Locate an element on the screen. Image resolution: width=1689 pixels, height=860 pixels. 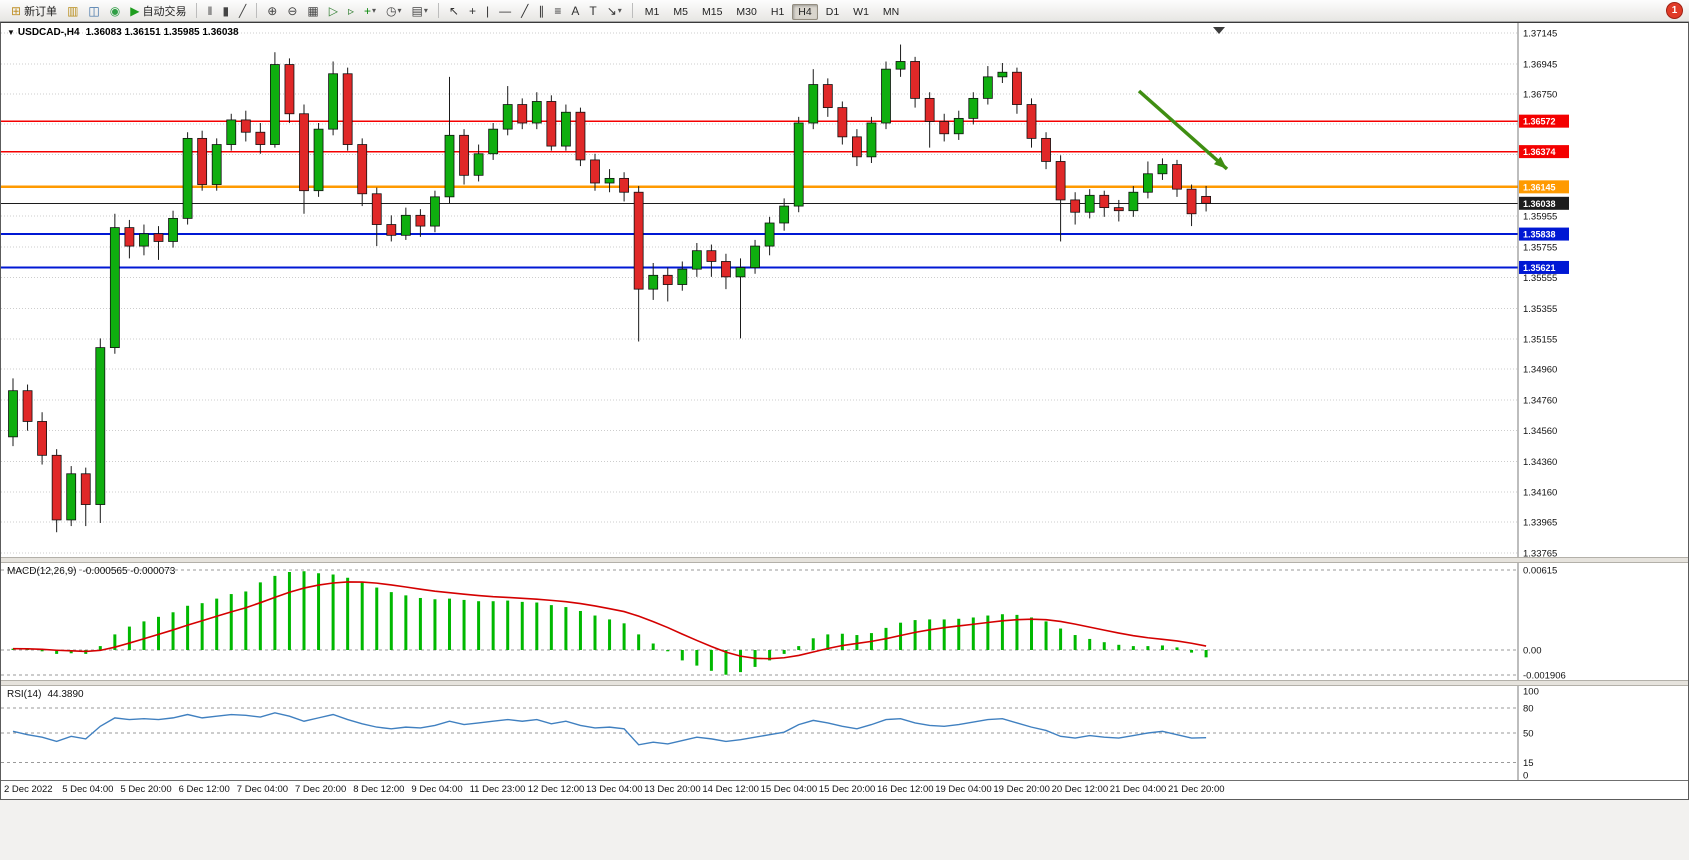
equidistant-channel-button: ∥ is located at coordinates (541, 11).